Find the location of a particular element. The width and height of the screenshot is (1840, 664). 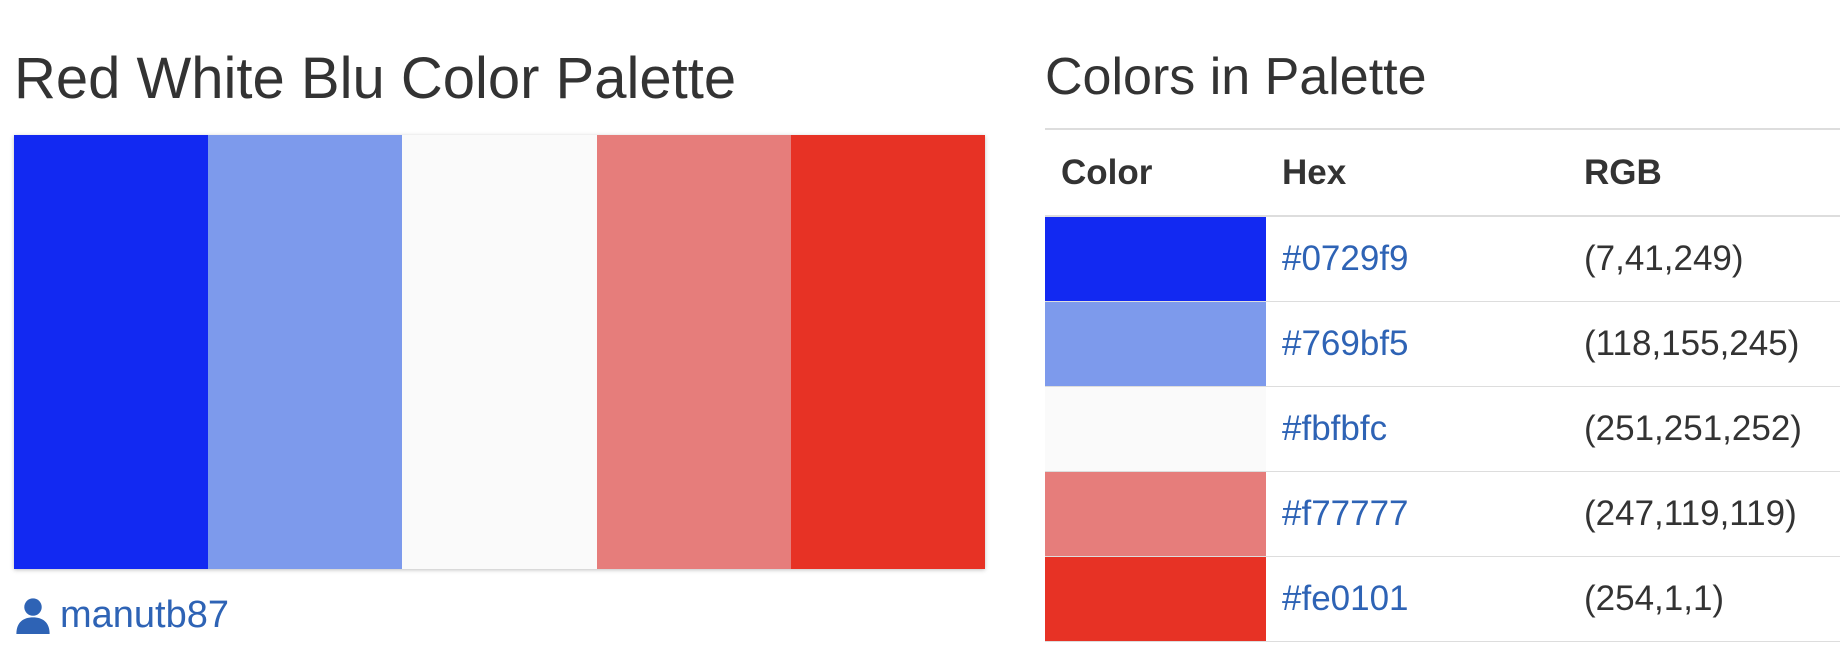

rgb-cell: (254,1,1) is located at coordinates (1704, 599).